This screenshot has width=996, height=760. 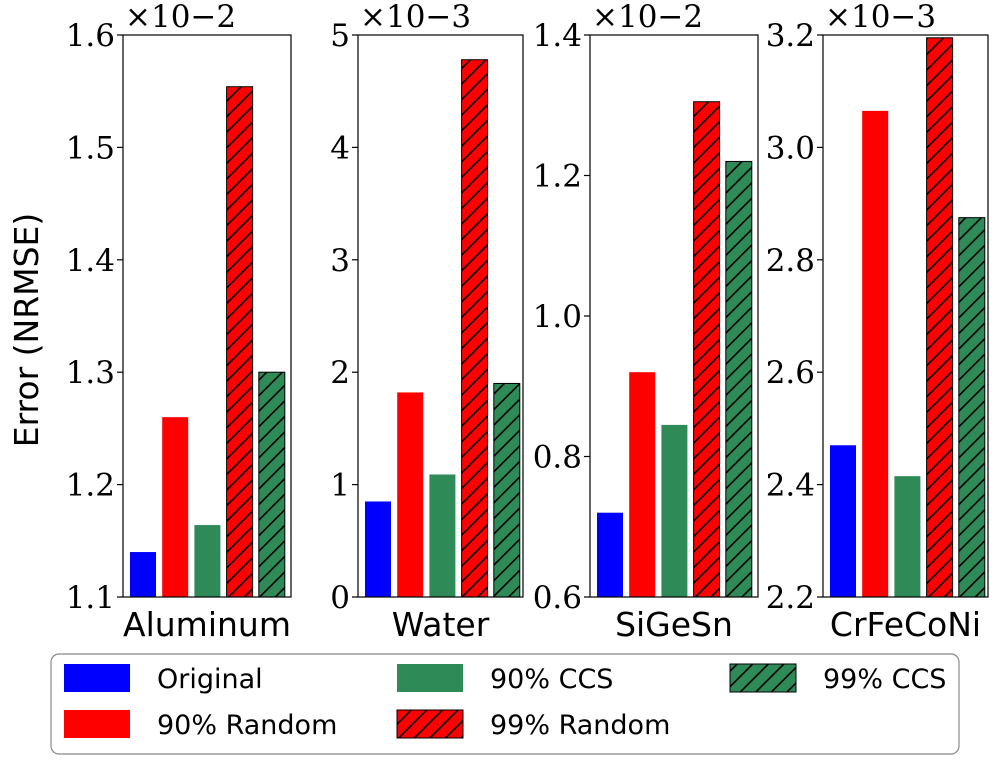 What do you see at coordinates (340, 36) in the screenshot?
I see `y-tick-label: 5` at bounding box center [340, 36].